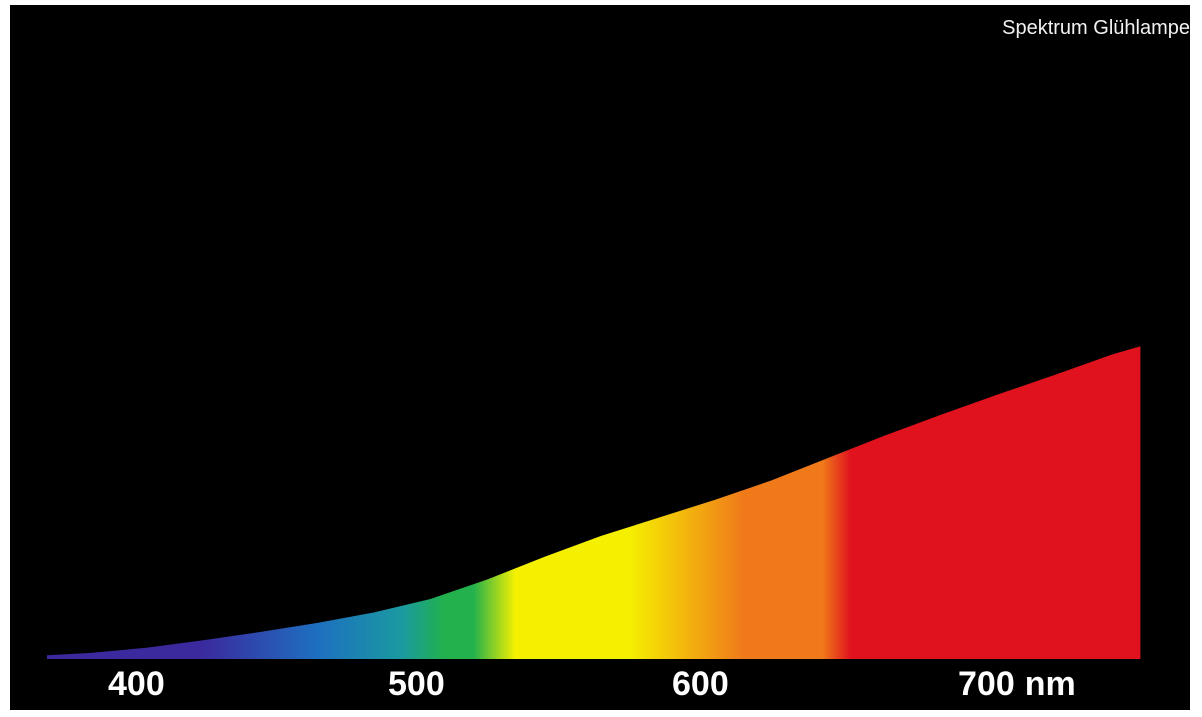  I want to click on x-tick-label-500: 500, so click(416, 684).